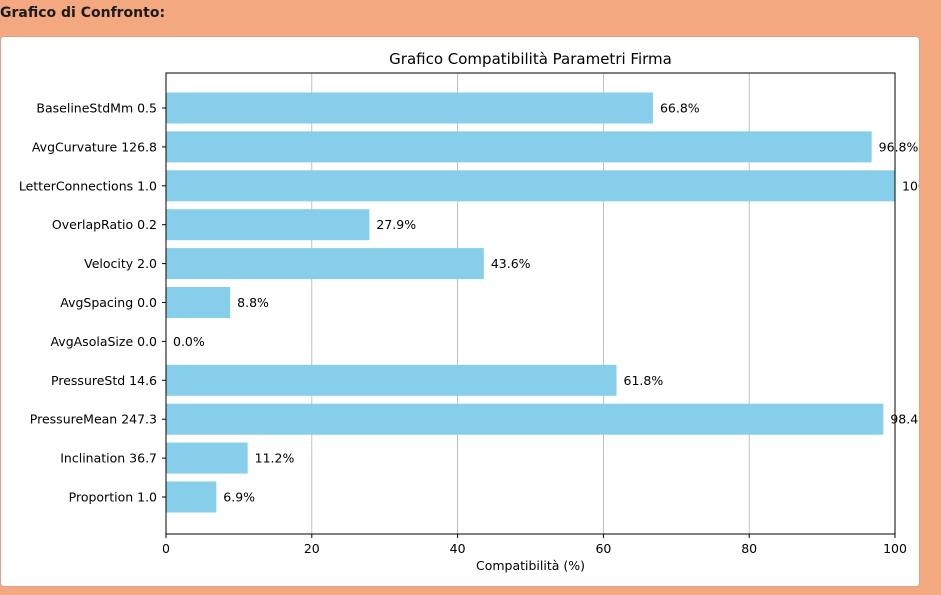 The height and width of the screenshot is (595, 941). Describe the element at coordinates (104, 380) in the screenshot. I see `y-tick-label: PressureStd 14.6` at that location.